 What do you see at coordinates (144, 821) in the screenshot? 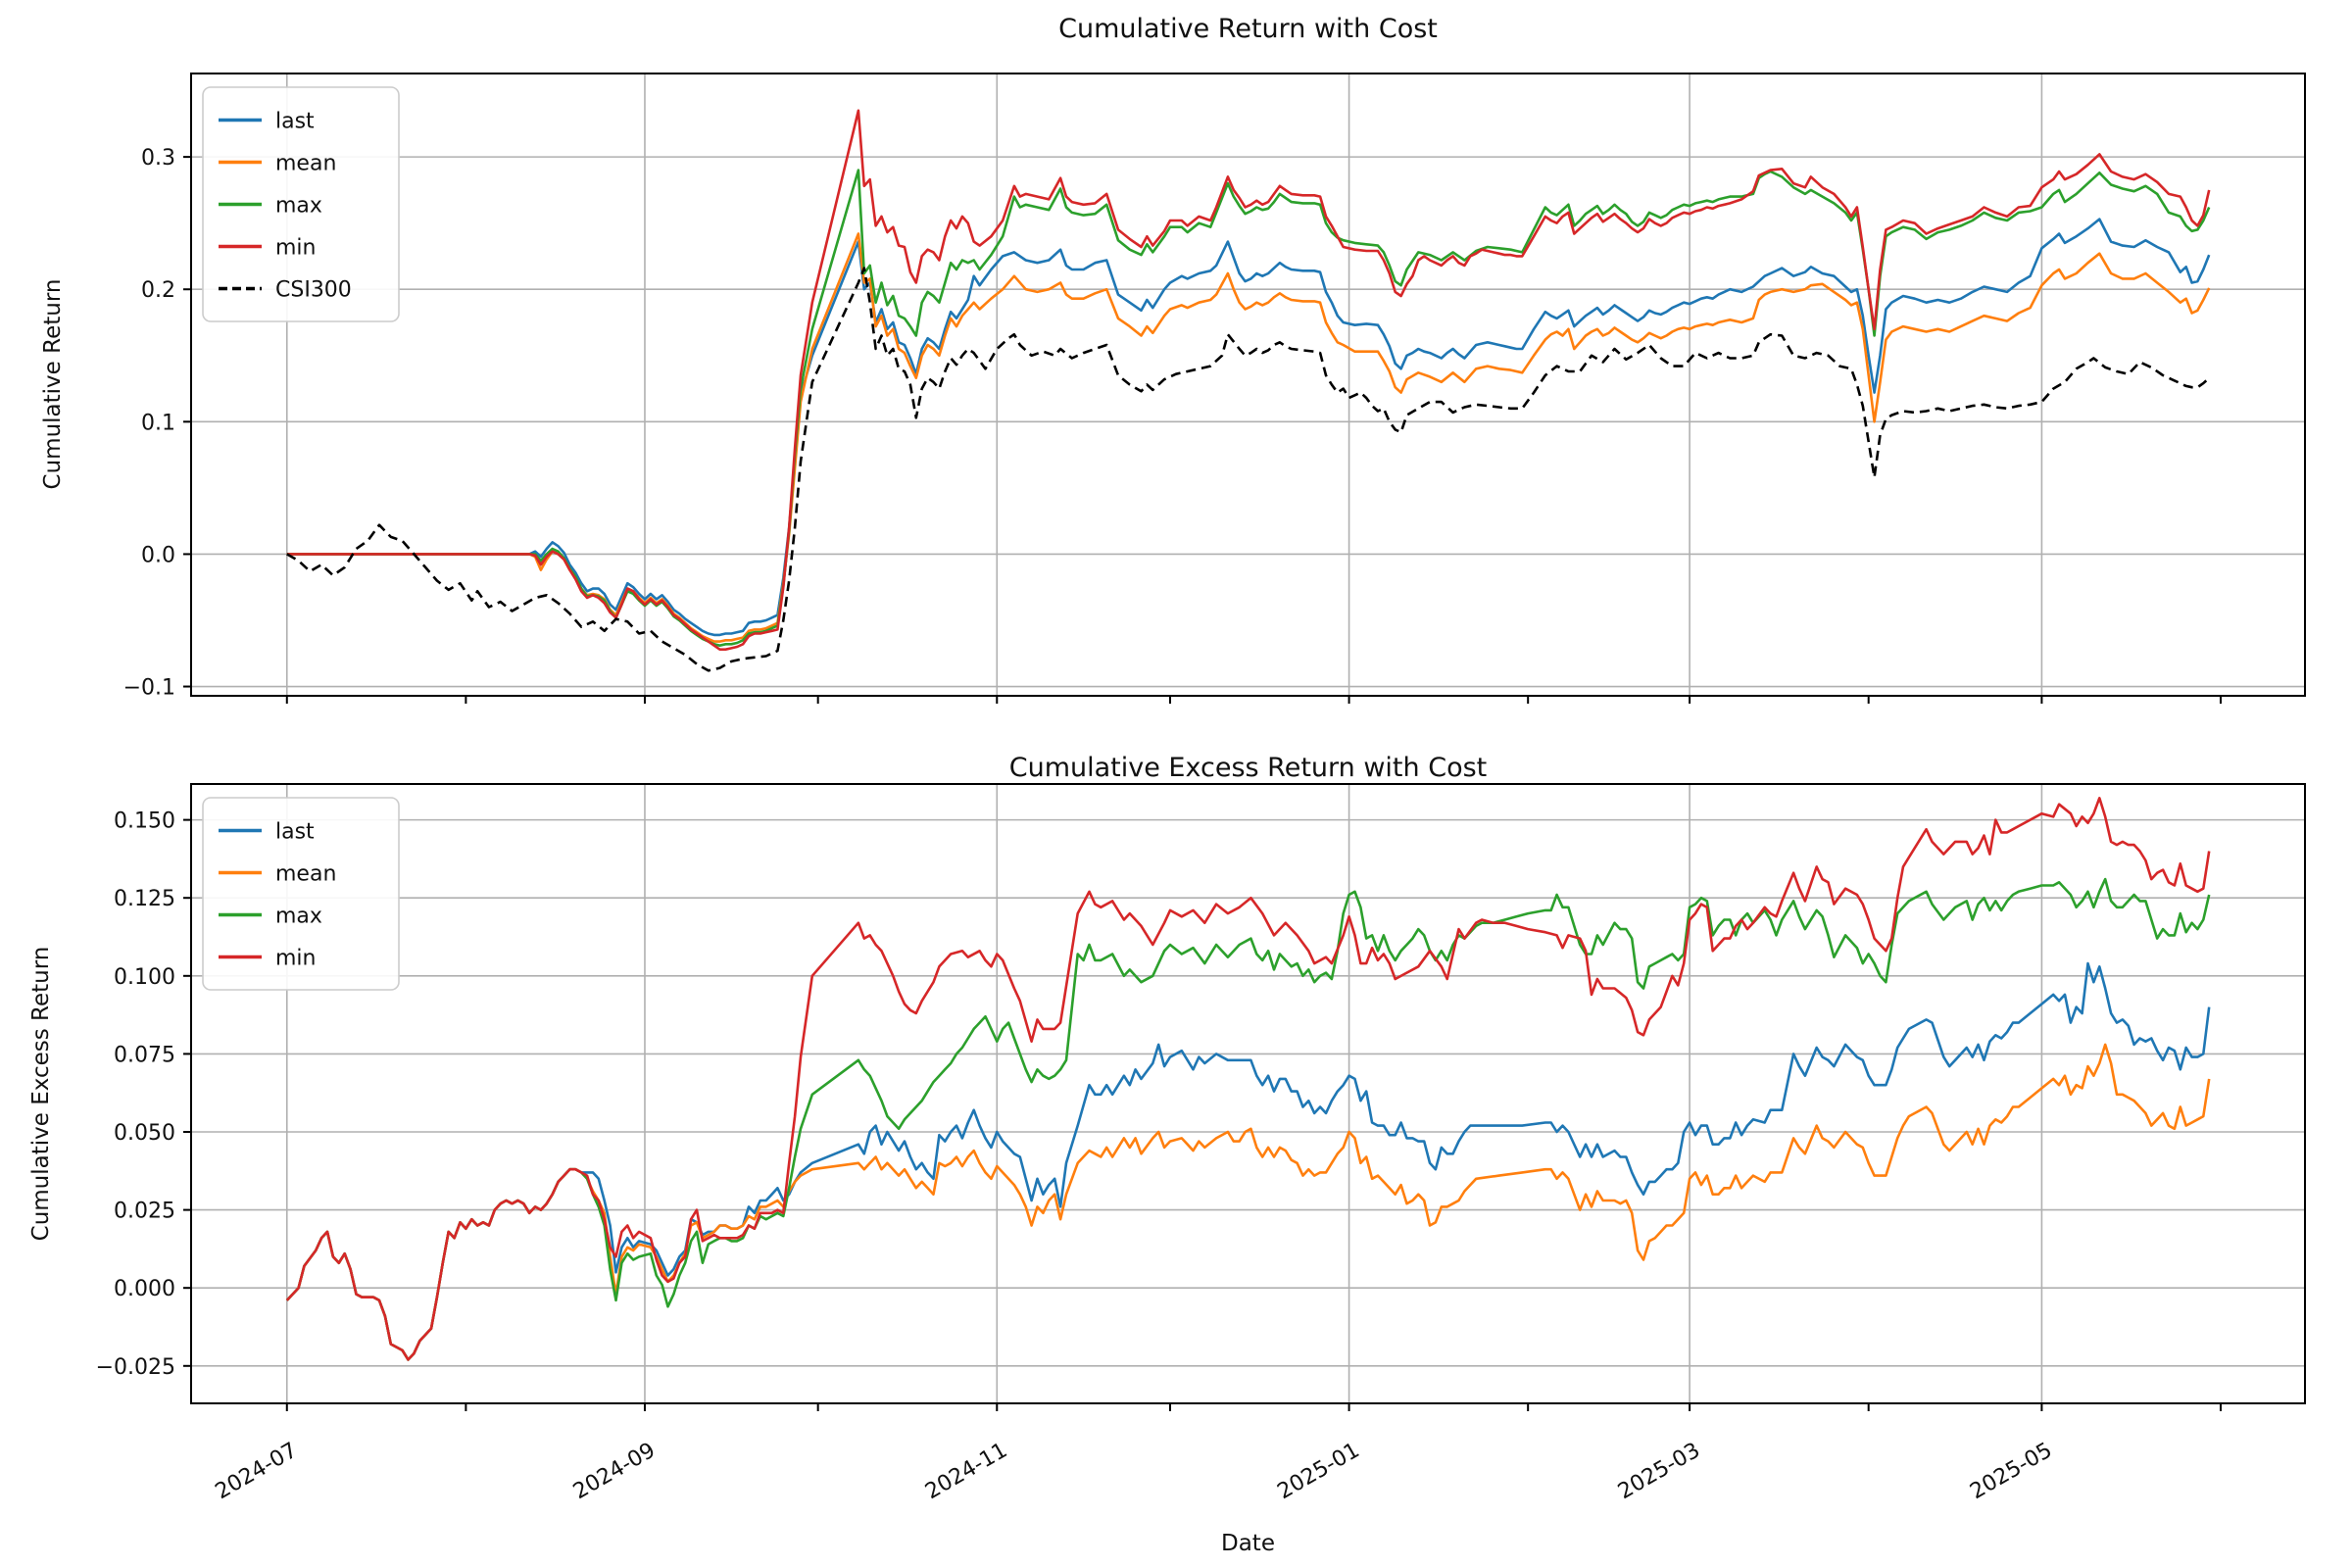
I see `bottom-chart-ytick-label: 0.150` at bounding box center [144, 821].